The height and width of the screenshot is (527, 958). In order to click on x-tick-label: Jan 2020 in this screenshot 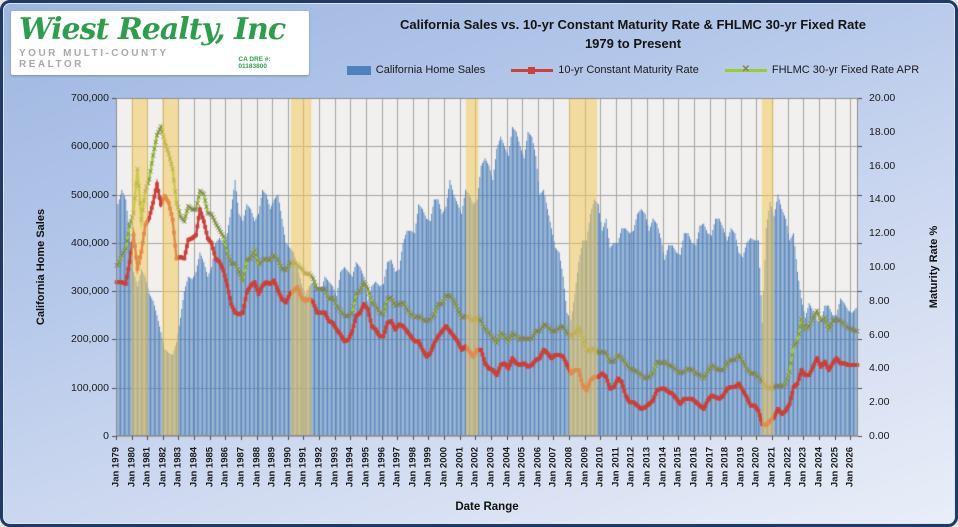, I will do `click(756, 467)`.